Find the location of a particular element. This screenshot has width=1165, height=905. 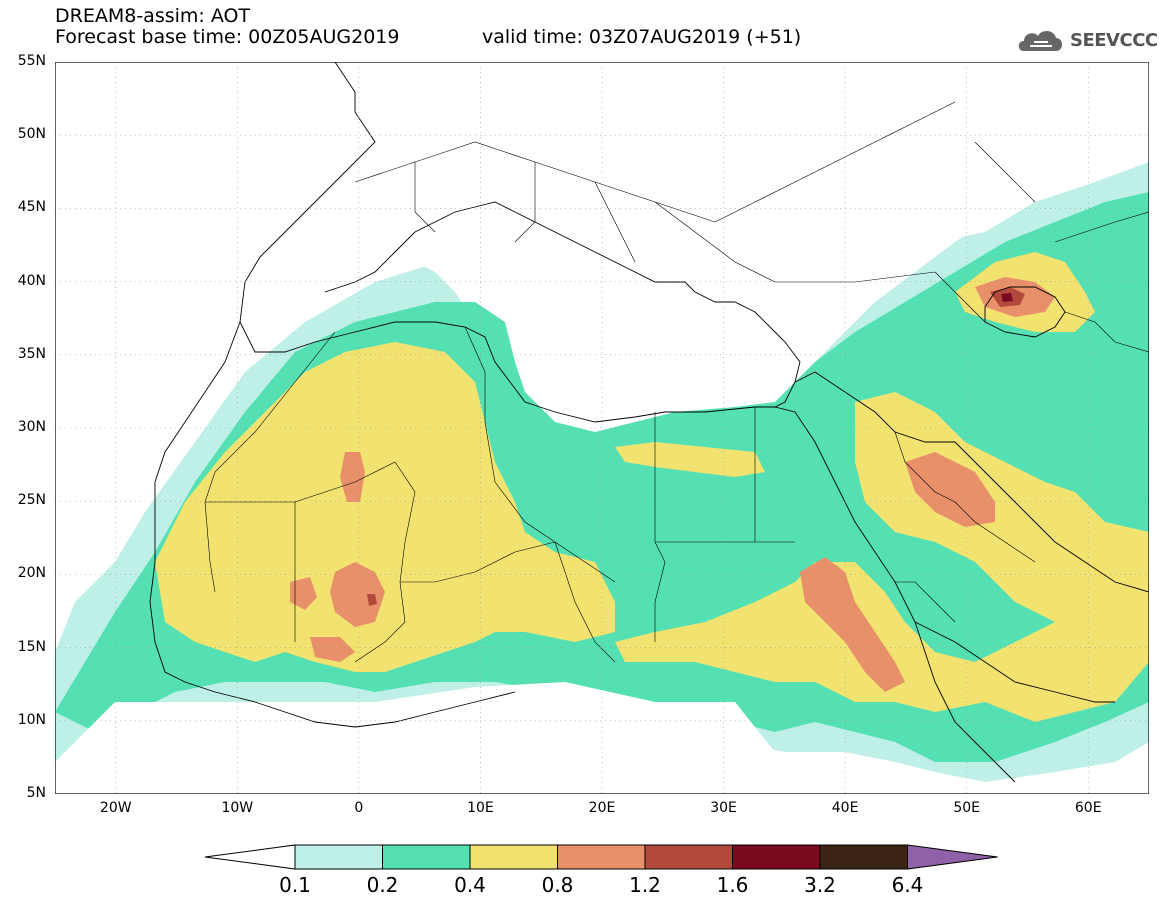

aot-0.8-region-algeria is located at coordinates (352, 477).